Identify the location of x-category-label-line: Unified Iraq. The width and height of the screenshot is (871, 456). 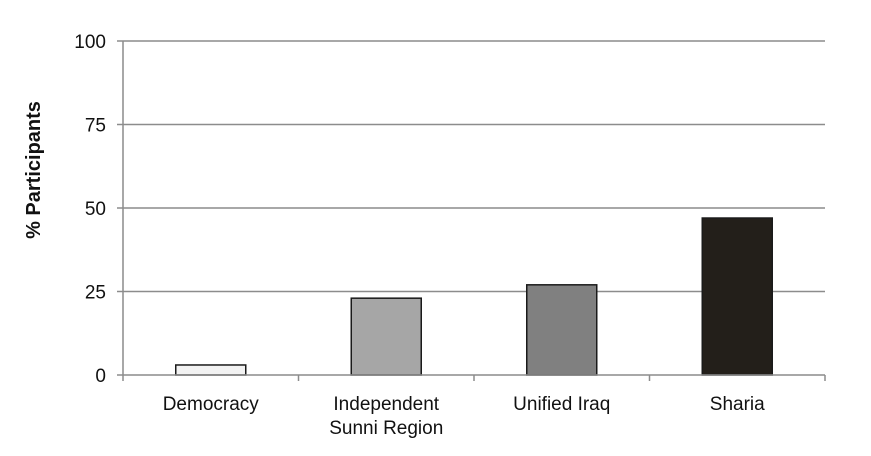
(561, 404).